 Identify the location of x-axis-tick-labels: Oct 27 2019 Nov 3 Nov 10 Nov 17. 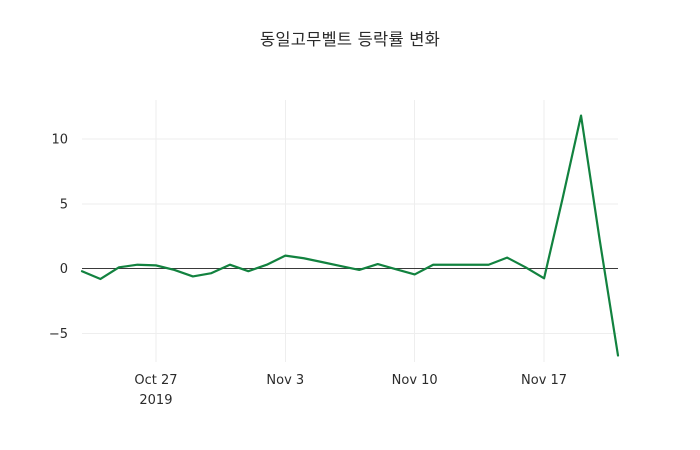
(350, 390).